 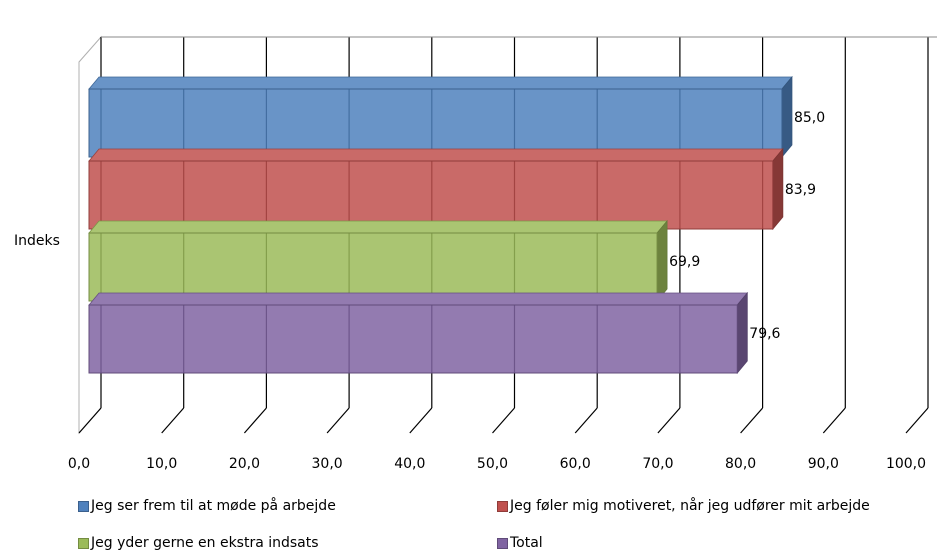 What do you see at coordinates (327, 464) in the screenshot?
I see `x-tick-label: 30,0` at bounding box center [327, 464].